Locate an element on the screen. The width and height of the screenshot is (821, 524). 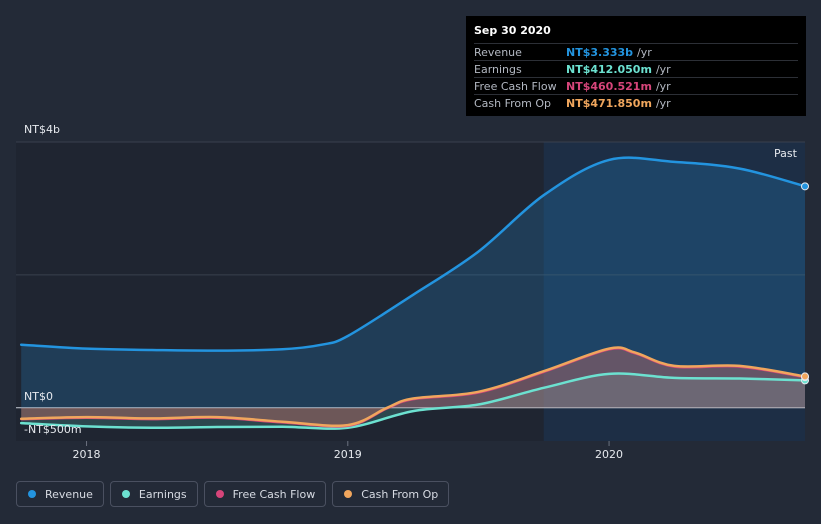
x-tick-label: 2018 is located at coordinates (87, 454).